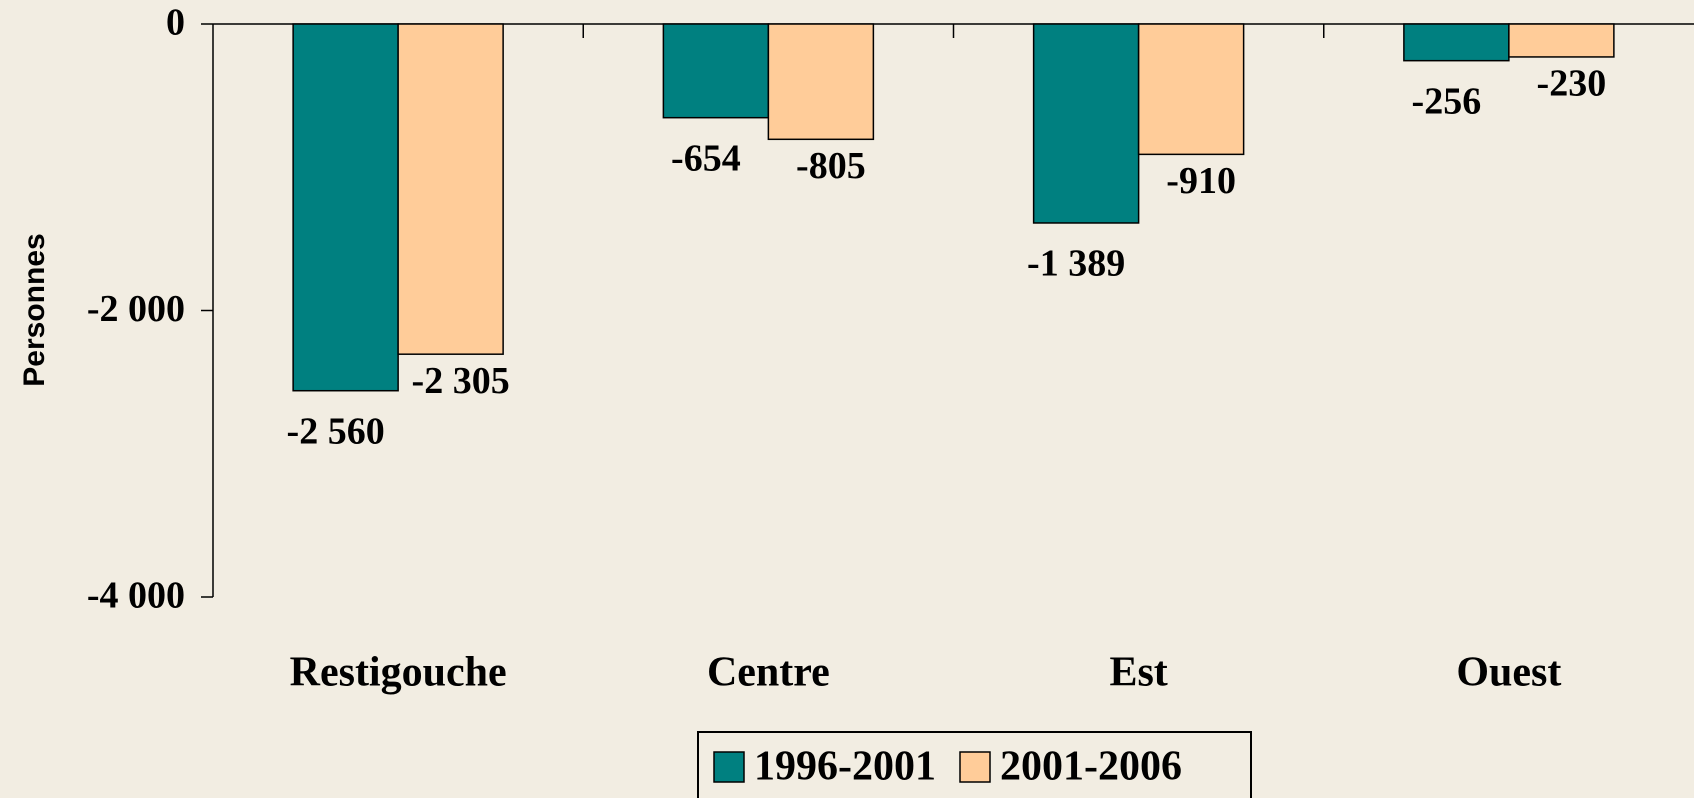 The image size is (1694, 798). Describe the element at coordinates (1447, 101) in the screenshot. I see `value-label: -256` at that location.